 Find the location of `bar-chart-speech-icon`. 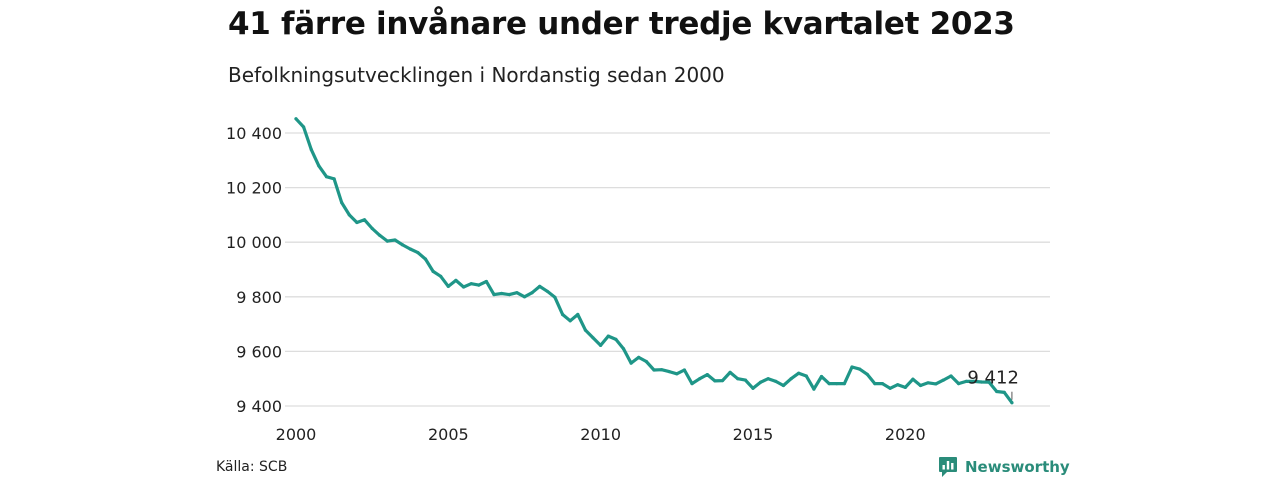

bar-chart-speech-icon is located at coordinates (948, 467).